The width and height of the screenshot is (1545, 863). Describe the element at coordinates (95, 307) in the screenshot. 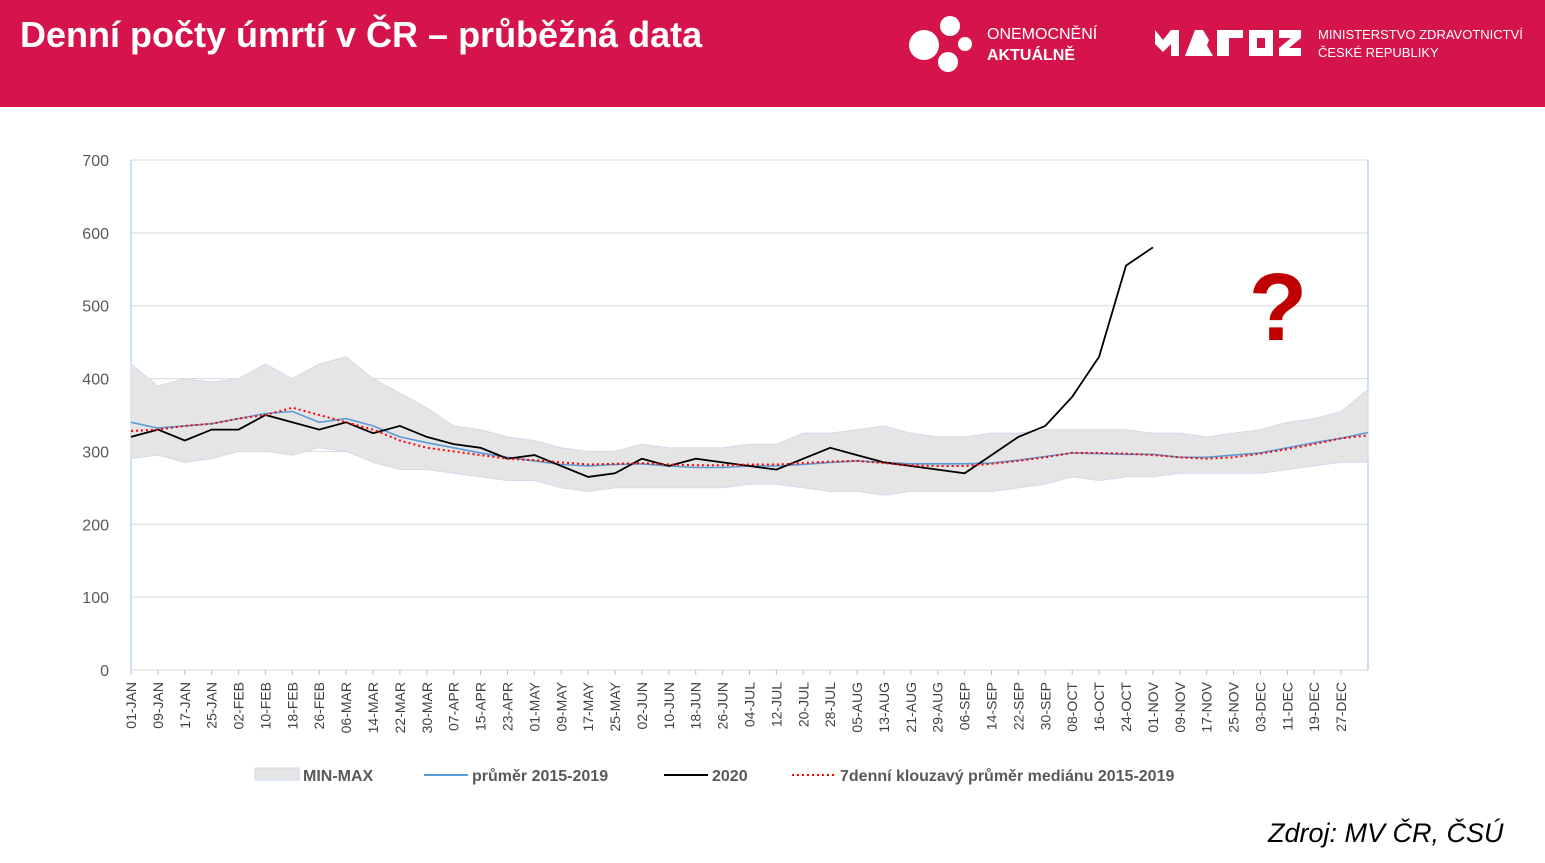

I see `y-tick-label: 500` at that location.